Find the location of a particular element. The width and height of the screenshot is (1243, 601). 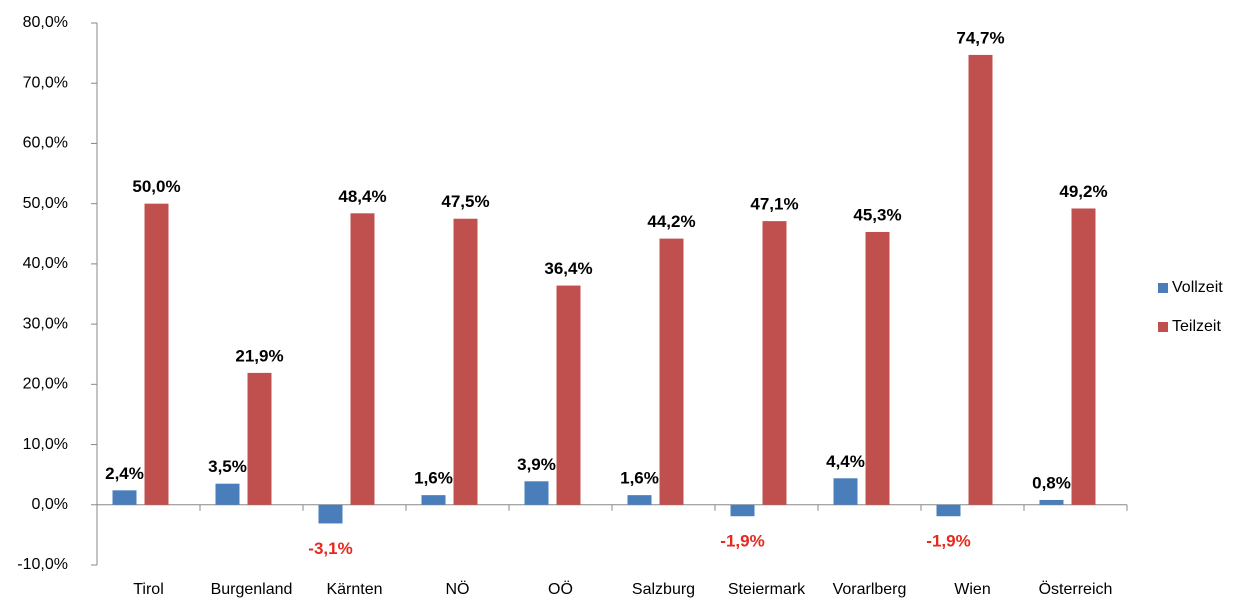

y-tick-label: 20,0% is located at coordinates (45, 384).